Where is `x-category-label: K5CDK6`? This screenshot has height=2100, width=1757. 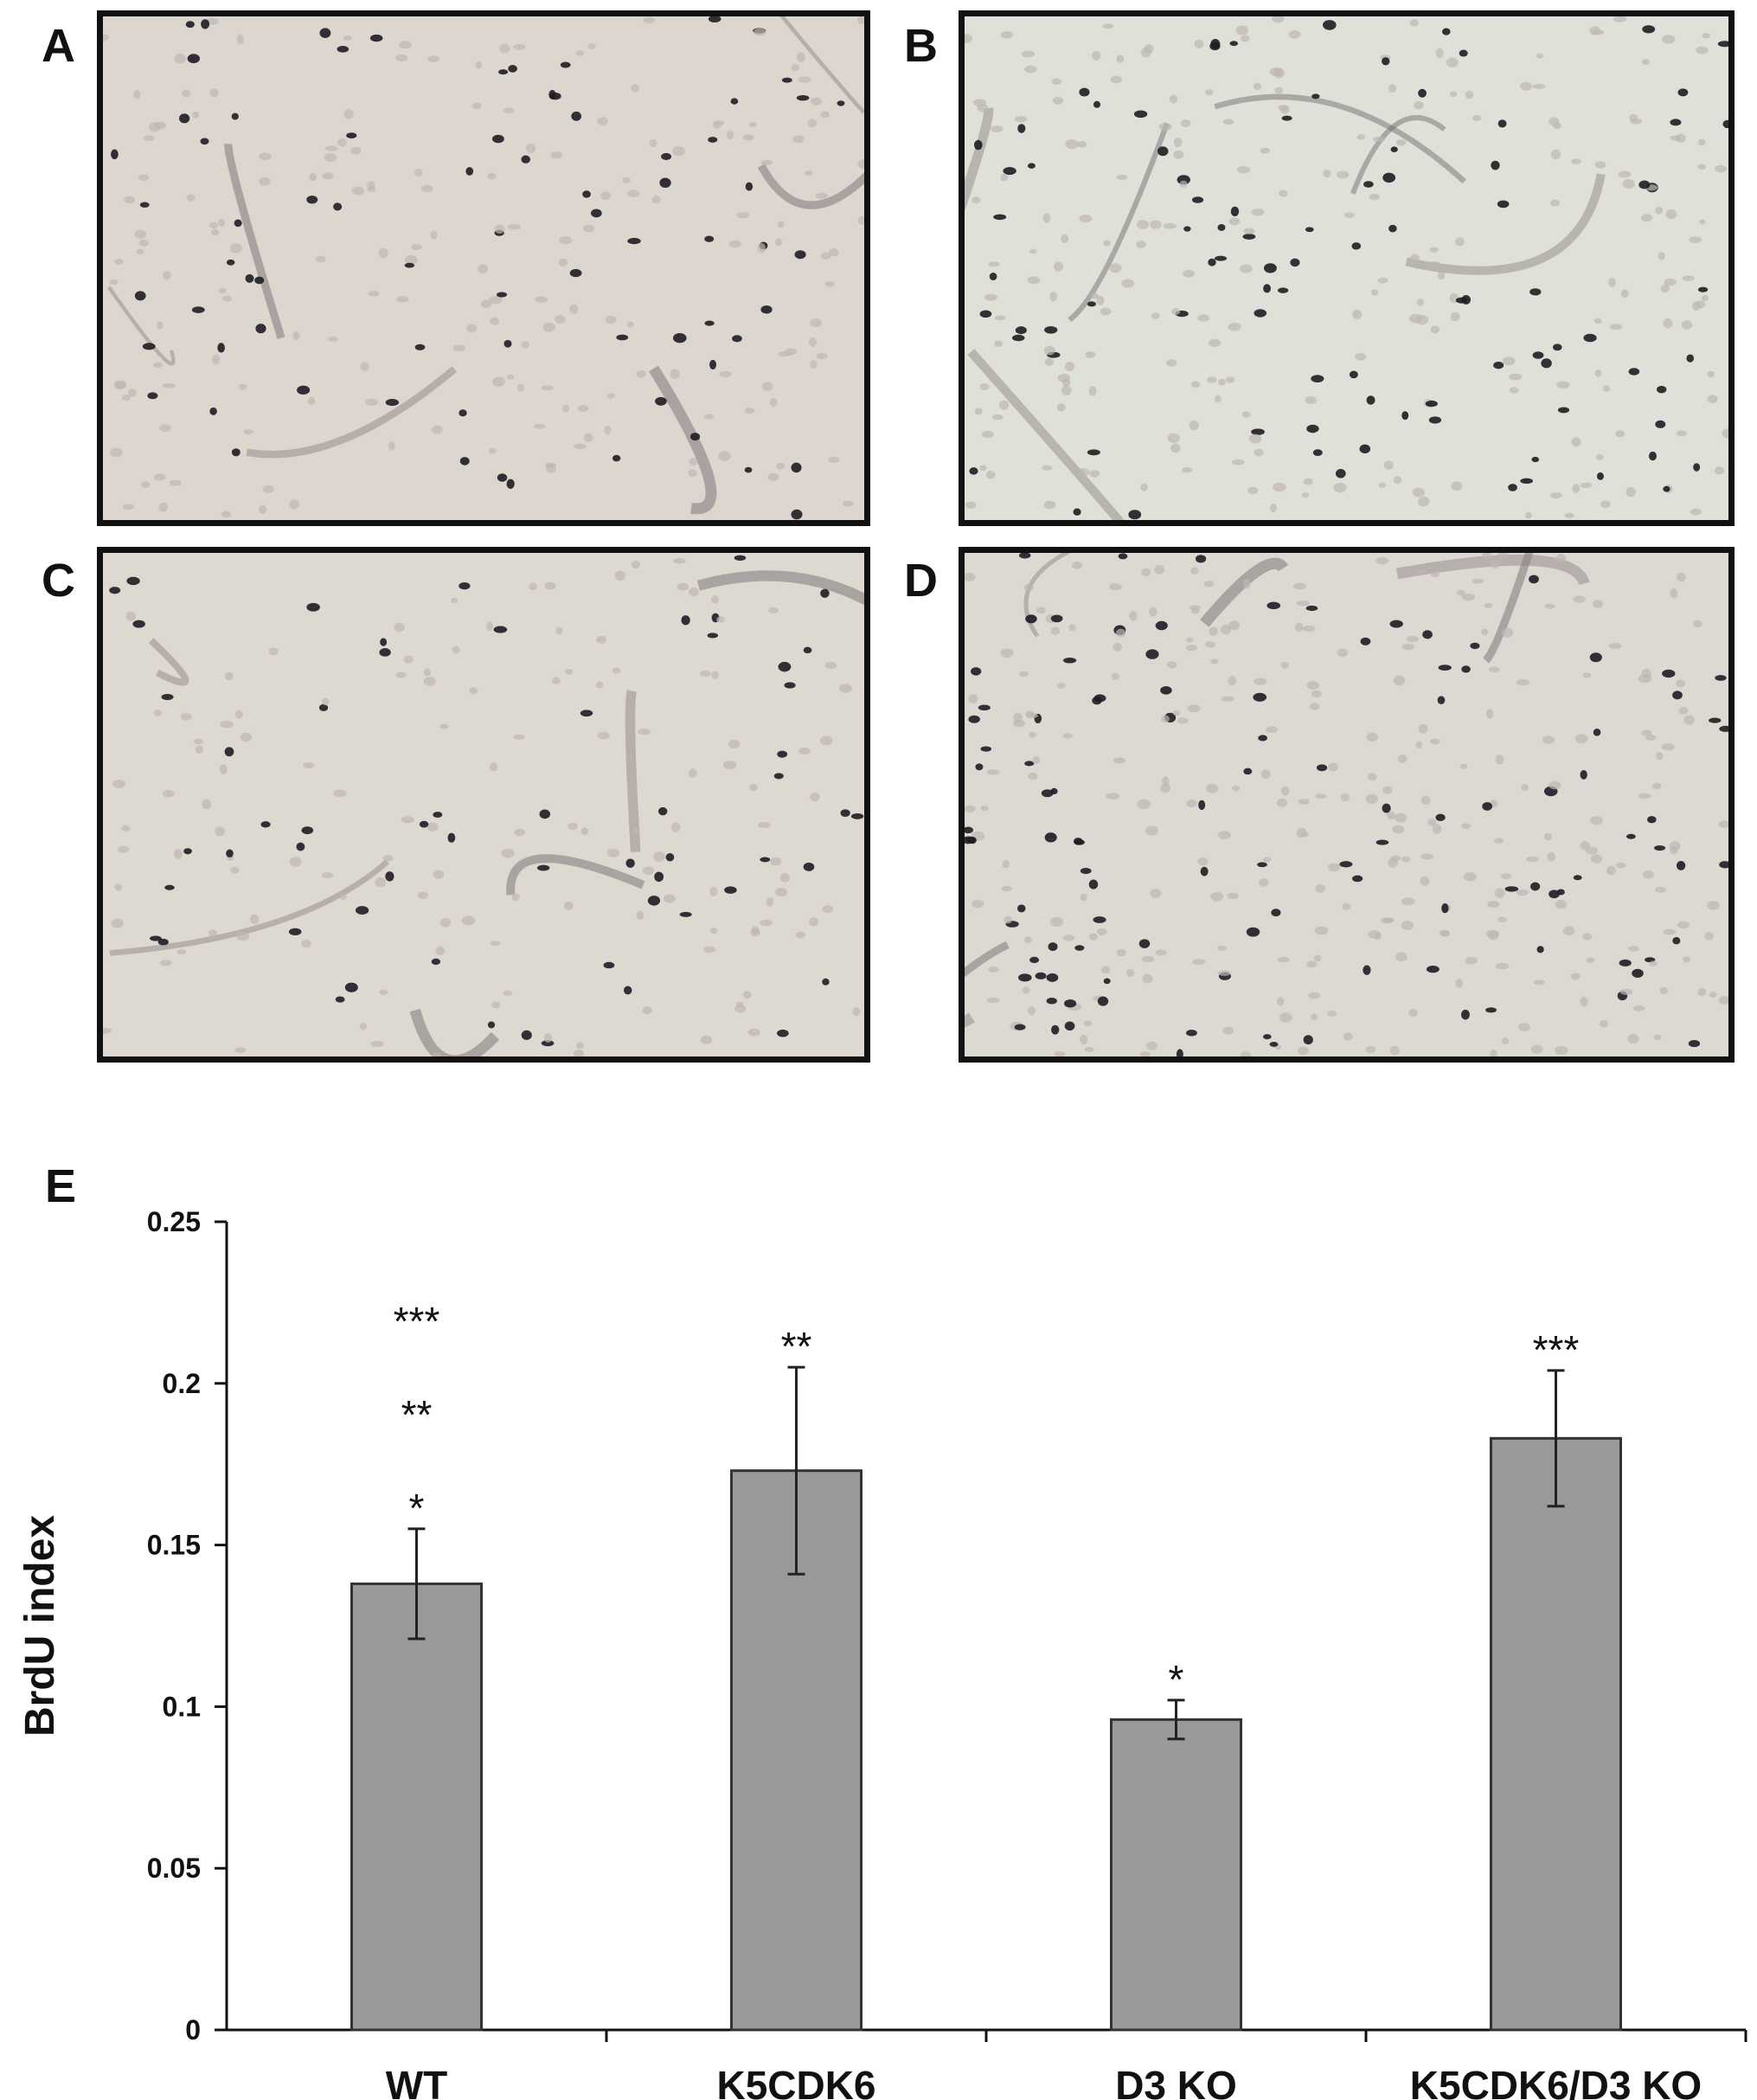
x-category-label: K5CDK6 is located at coordinates (795, 2081).